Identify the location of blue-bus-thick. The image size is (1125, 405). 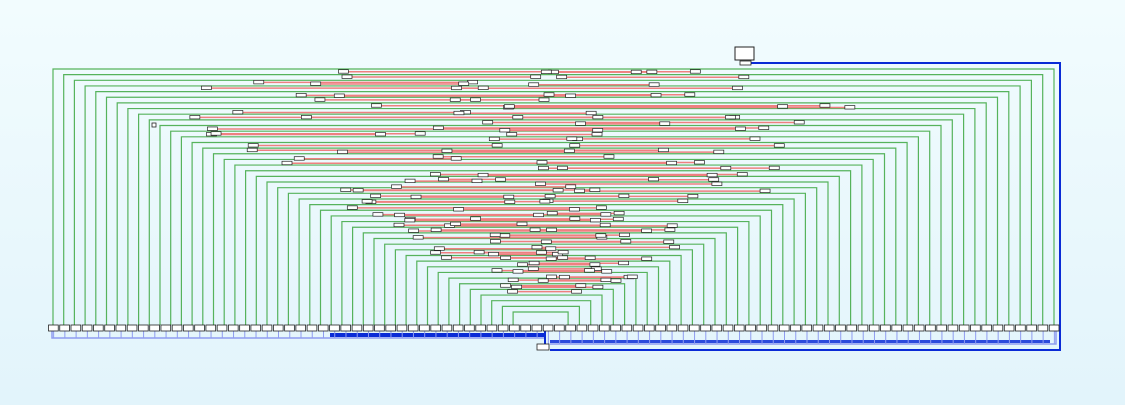
(437, 335).